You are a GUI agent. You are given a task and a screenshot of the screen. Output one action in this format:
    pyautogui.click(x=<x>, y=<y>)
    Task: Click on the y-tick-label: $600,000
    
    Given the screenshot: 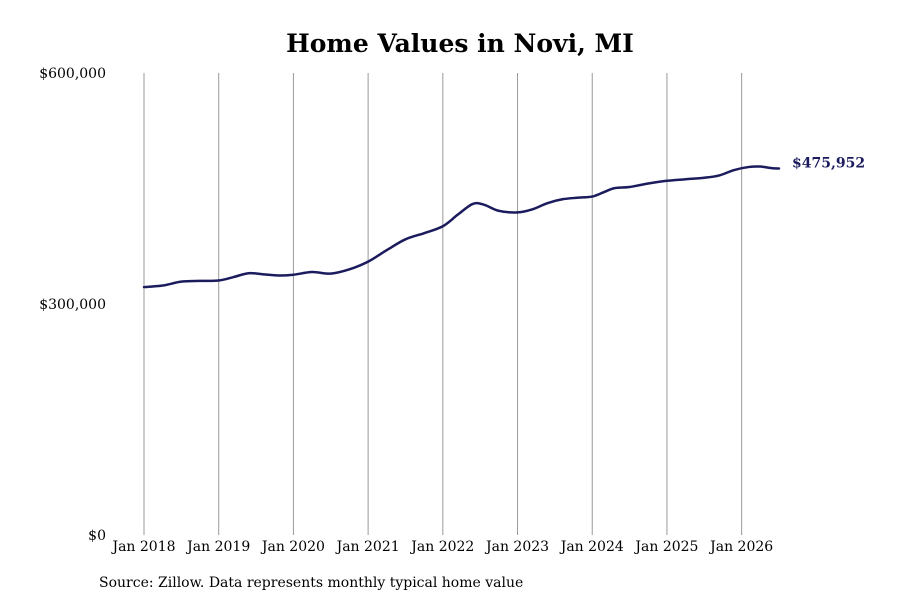 What is the action you would take?
    pyautogui.click(x=72, y=74)
    